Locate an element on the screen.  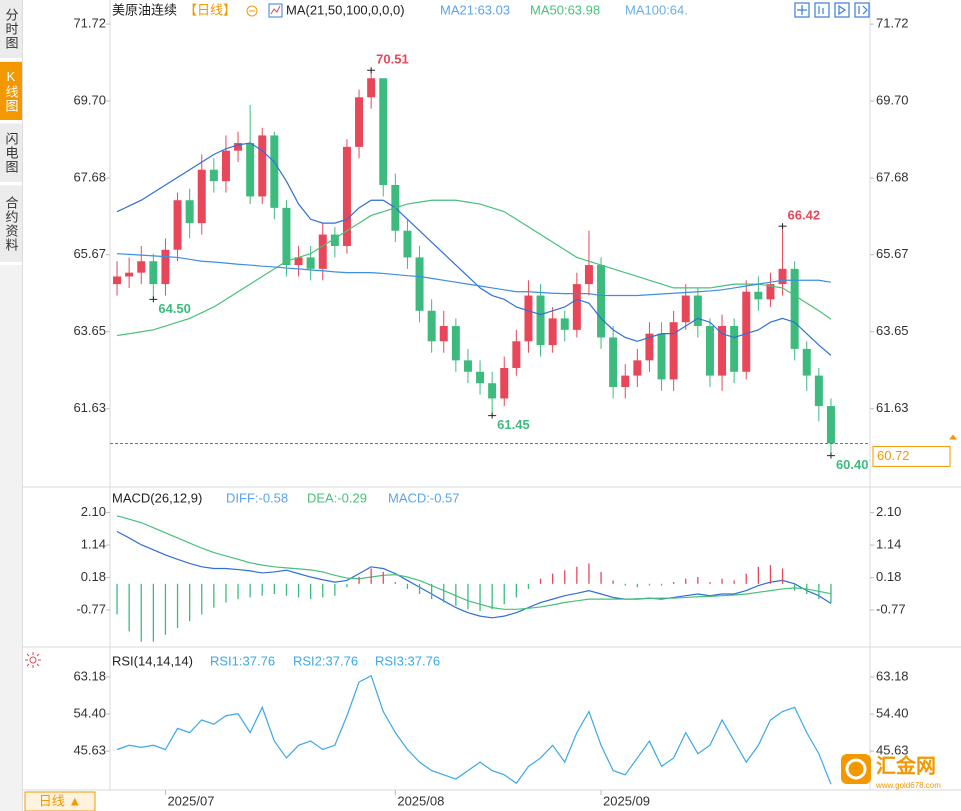
header-icons is located at coordinates (264, 10).